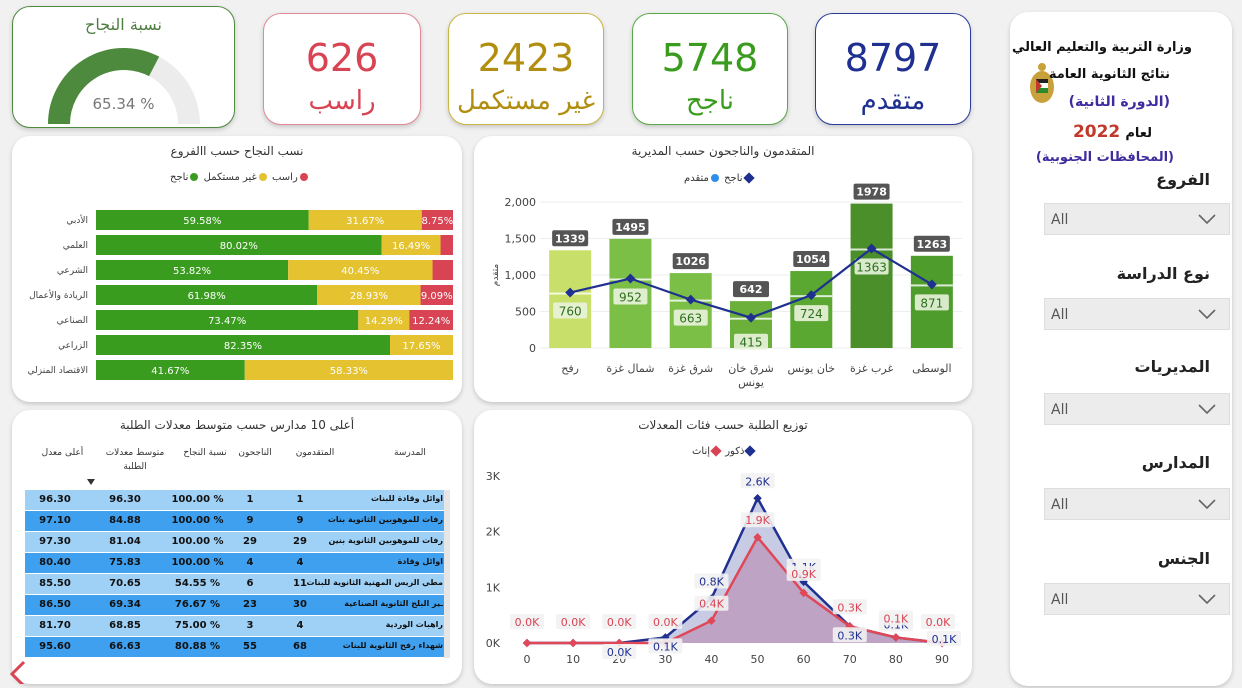 This screenshot has width=1242, height=688. Describe the element at coordinates (1119, 102) in the screenshot. I see `session-title: (الدورة الثانية)` at that location.